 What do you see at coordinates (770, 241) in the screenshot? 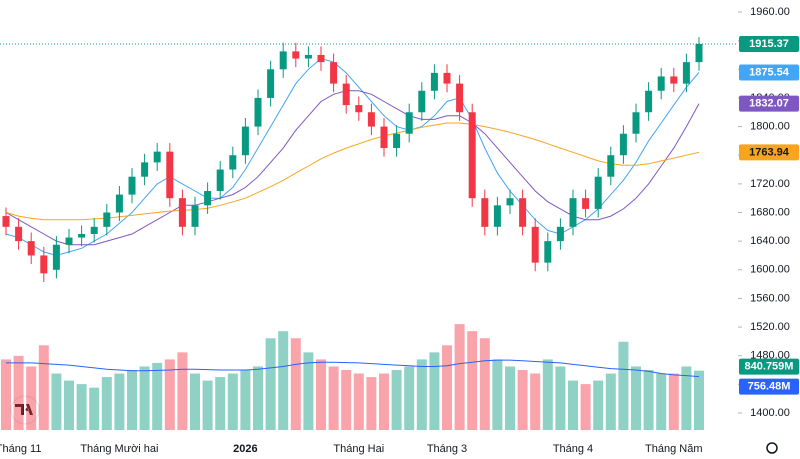
I see `y-tick-label: 1640.00` at bounding box center [770, 241].